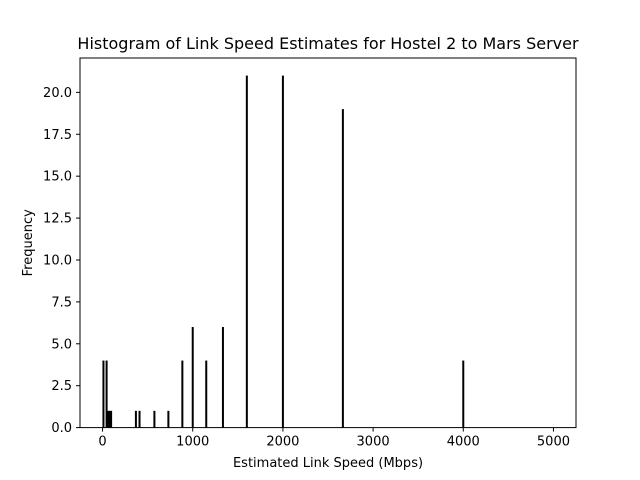 The height and width of the screenshot is (480, 640). What do you see at coordinates (61, 386) in the screenshot?
I see `y-tick-label: 2.5` at bounding box center [61, 386].